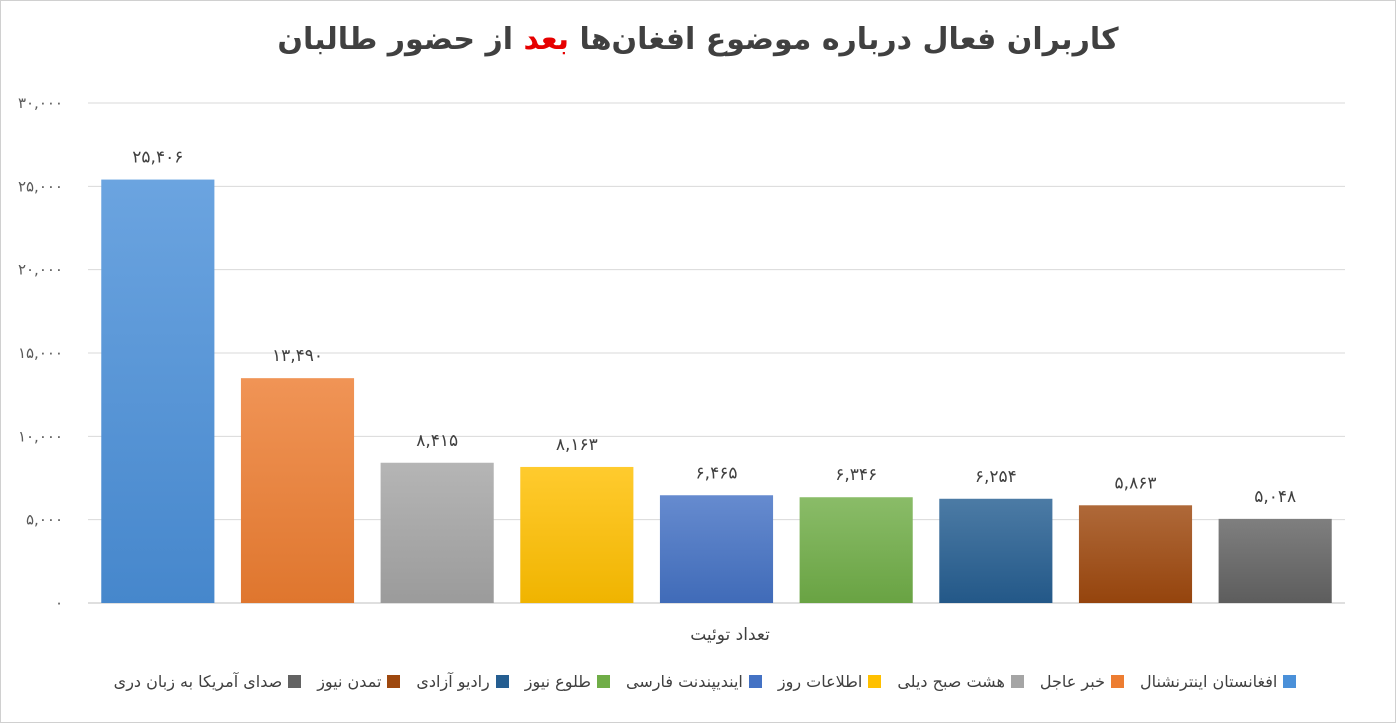 The height and width of the screenshot is (723, 1396). I want to click on legend-item: ایندیپندنت فارسی, so click(694, 681).